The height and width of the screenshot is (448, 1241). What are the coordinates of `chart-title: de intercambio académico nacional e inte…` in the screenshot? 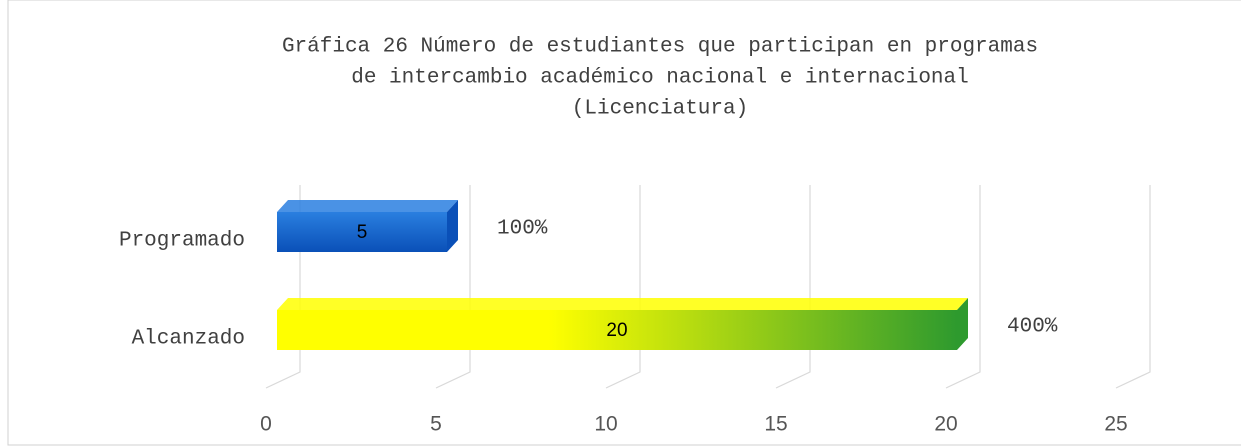 It's located at (660, 78).